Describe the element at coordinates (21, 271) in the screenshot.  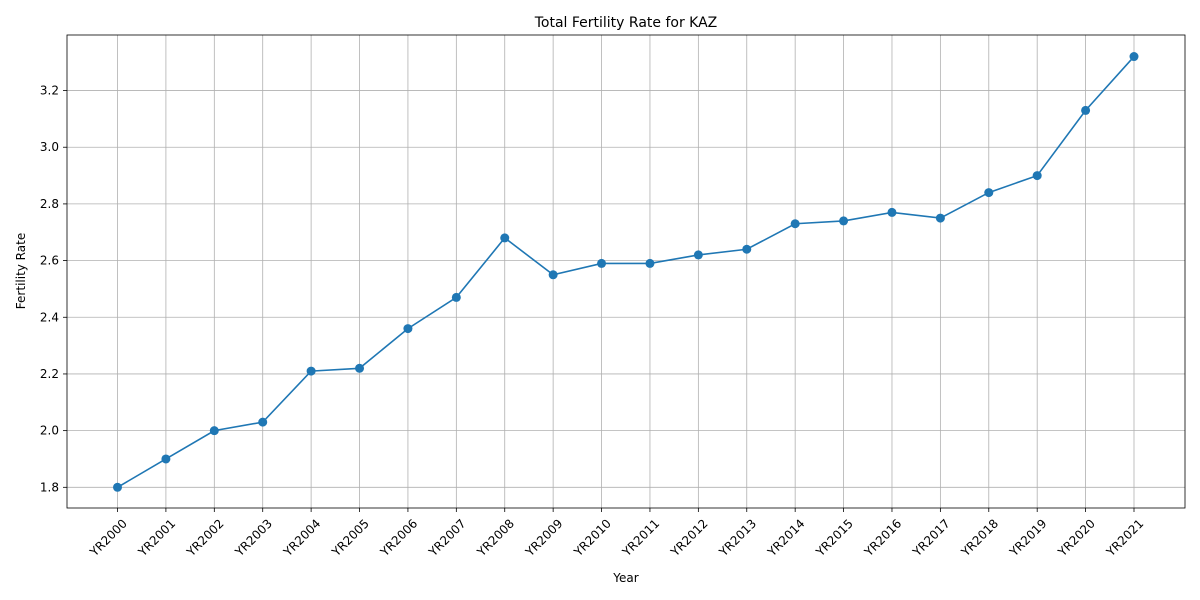
I see `y-axis-label: Fertility Rate` at that location.